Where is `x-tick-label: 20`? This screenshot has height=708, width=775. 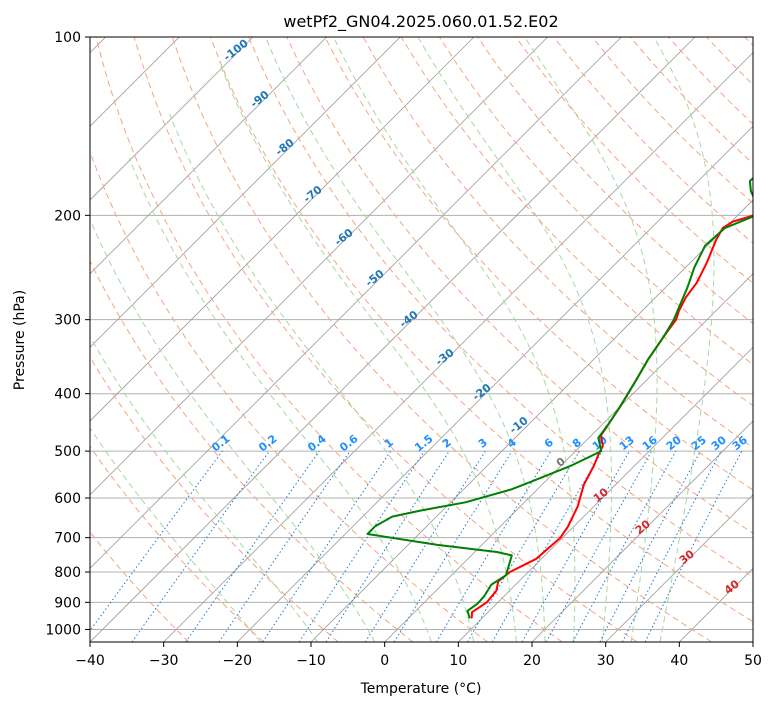
x-tick-label: 20 is located at coordinates (532, 661).